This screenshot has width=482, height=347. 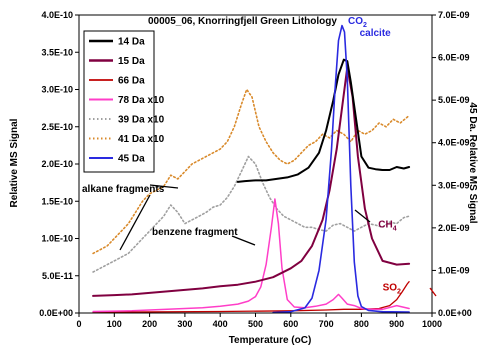 I want to click on y2-tick-label: 3.0E-09, so click(x=454, y=185).